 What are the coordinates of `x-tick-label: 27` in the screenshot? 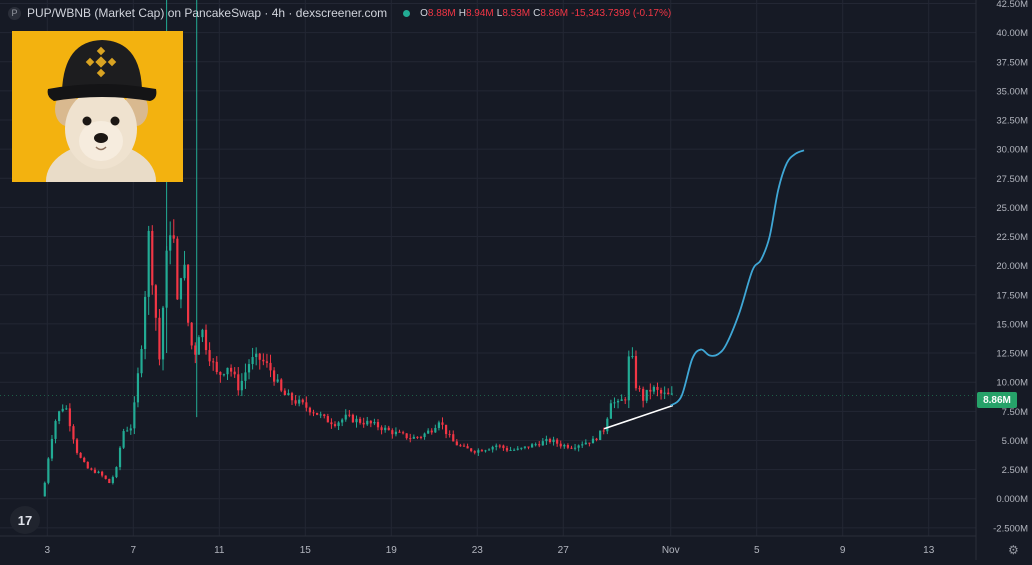 It's located at (564, 550).